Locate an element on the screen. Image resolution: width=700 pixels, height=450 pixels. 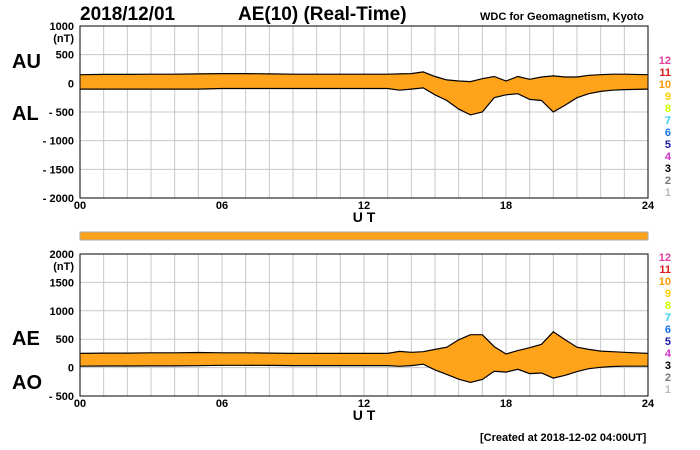
created-timestamp: [Created at 2018-12-02 04:00UT] is located at coordinates (563, 438).